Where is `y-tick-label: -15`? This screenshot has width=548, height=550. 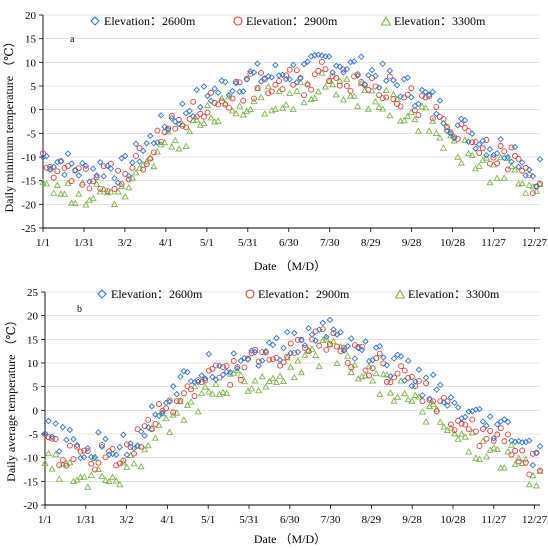
y-tick-label: -15 is located at coordinates (28, 182).